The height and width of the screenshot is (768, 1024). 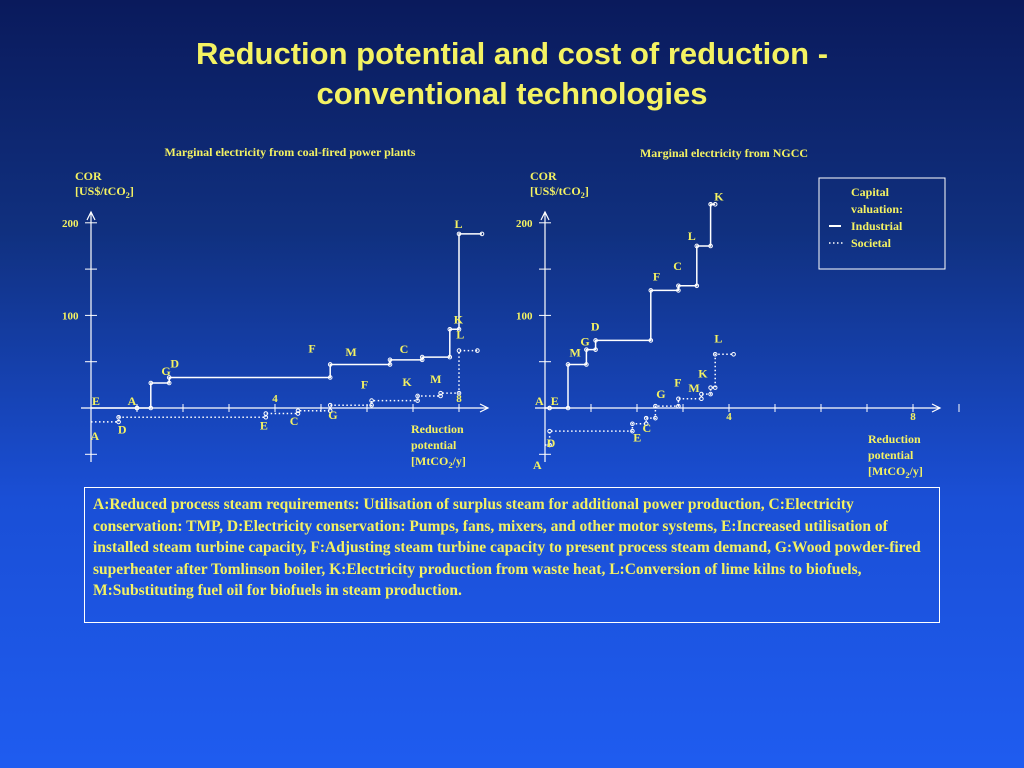 What do you see at coordinates (630, 306) in the screenshot?
I see `series-line-industrial` at bounding box center [630, 306].